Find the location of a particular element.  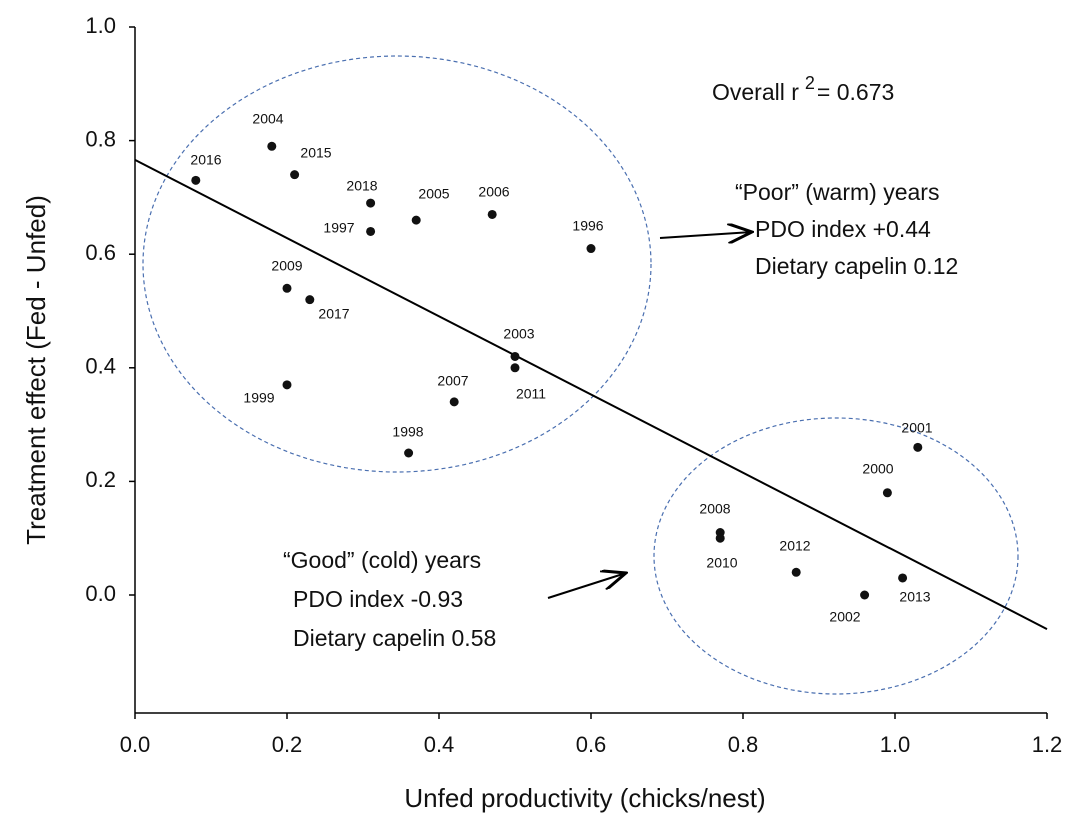

point-label: 2001 is located at coordinates (916, 428).